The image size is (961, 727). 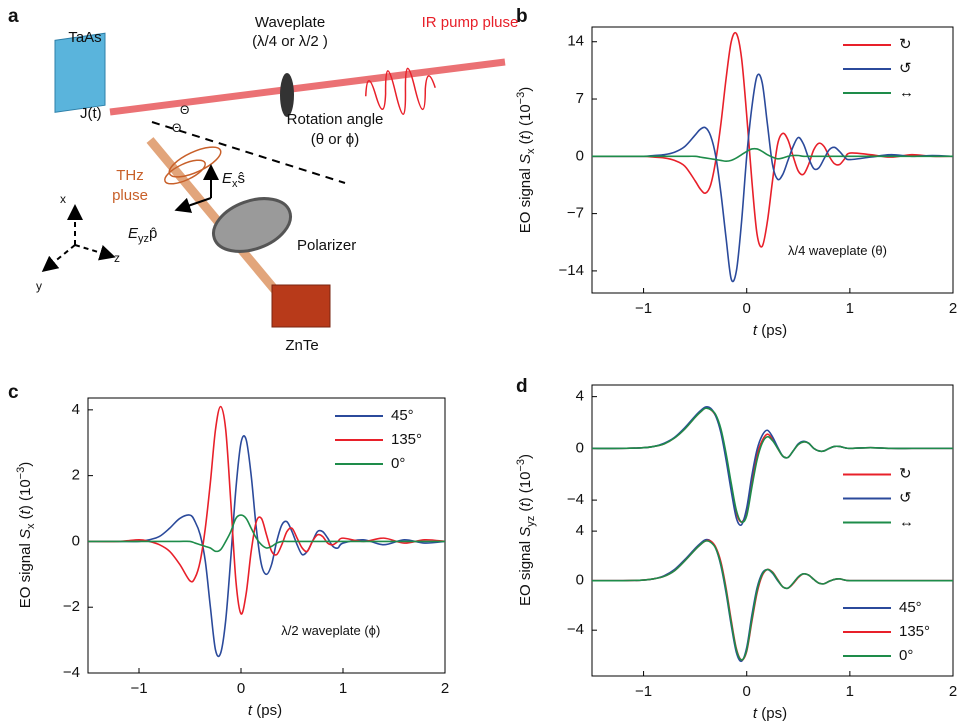 What do you see at coordinates (39, 286) in the screenshot?
I see `axis-label: y` at bounding box center [39, 286].